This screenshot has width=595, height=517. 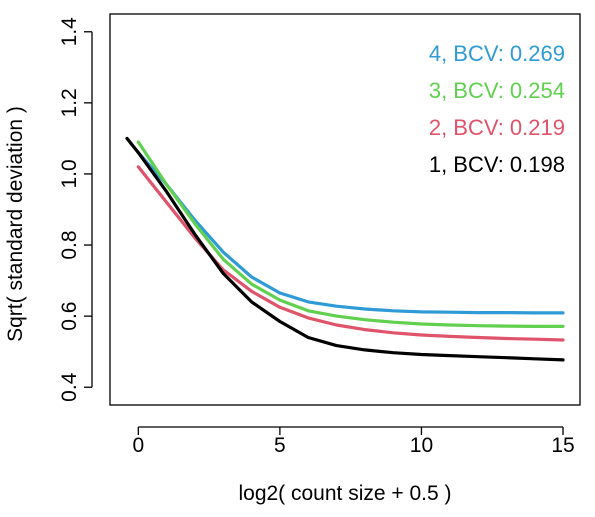 I want to click on legend-entry: 3, BCV: 0.254, so click(x=497, y=90).